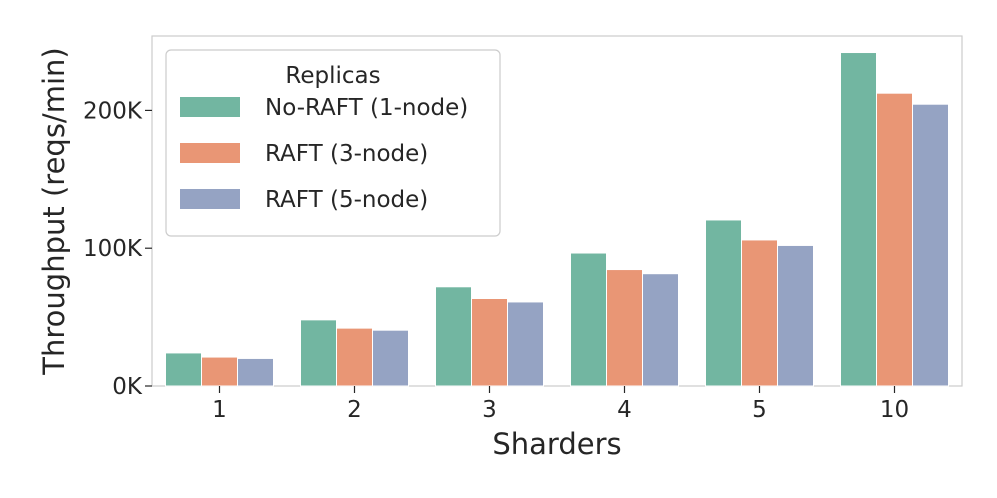 This screenshot has height=498, width=997. Describe the element at coordinates (624, 410) in the screenshot. I see `x-tick-label: 4` at that location.